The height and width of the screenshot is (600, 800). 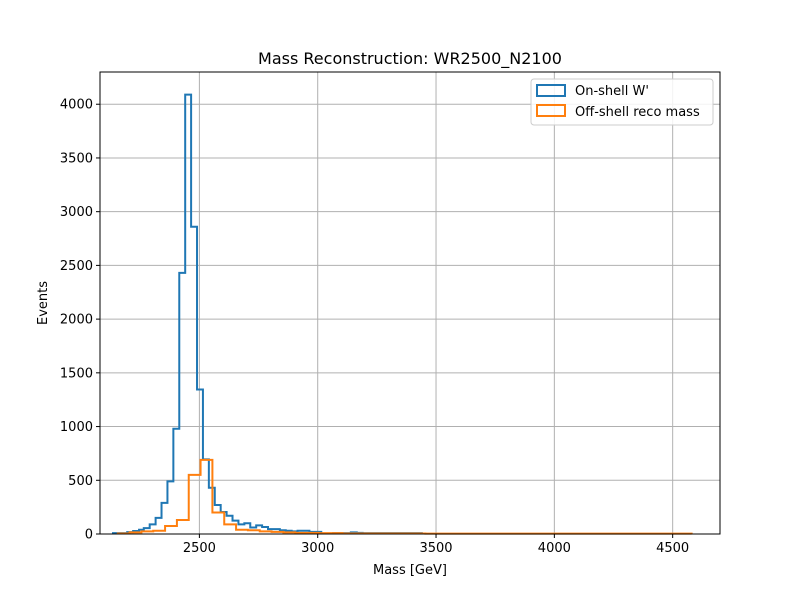 I want to click on legend-label-off-shell: Off-shell reco mass, so click(x=637, y=112).